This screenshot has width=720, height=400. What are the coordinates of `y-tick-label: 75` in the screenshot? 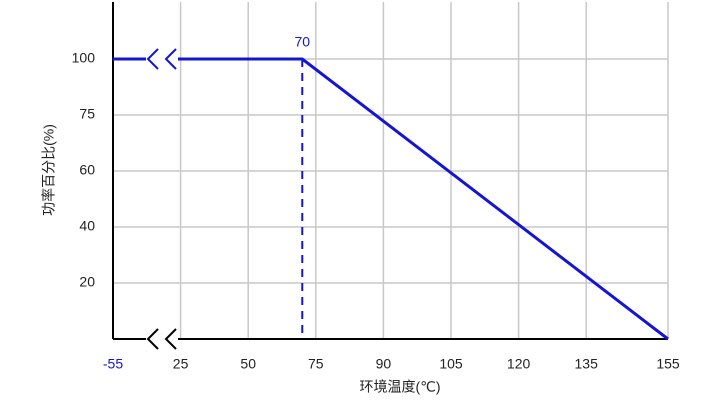 It's located at (87, 114).